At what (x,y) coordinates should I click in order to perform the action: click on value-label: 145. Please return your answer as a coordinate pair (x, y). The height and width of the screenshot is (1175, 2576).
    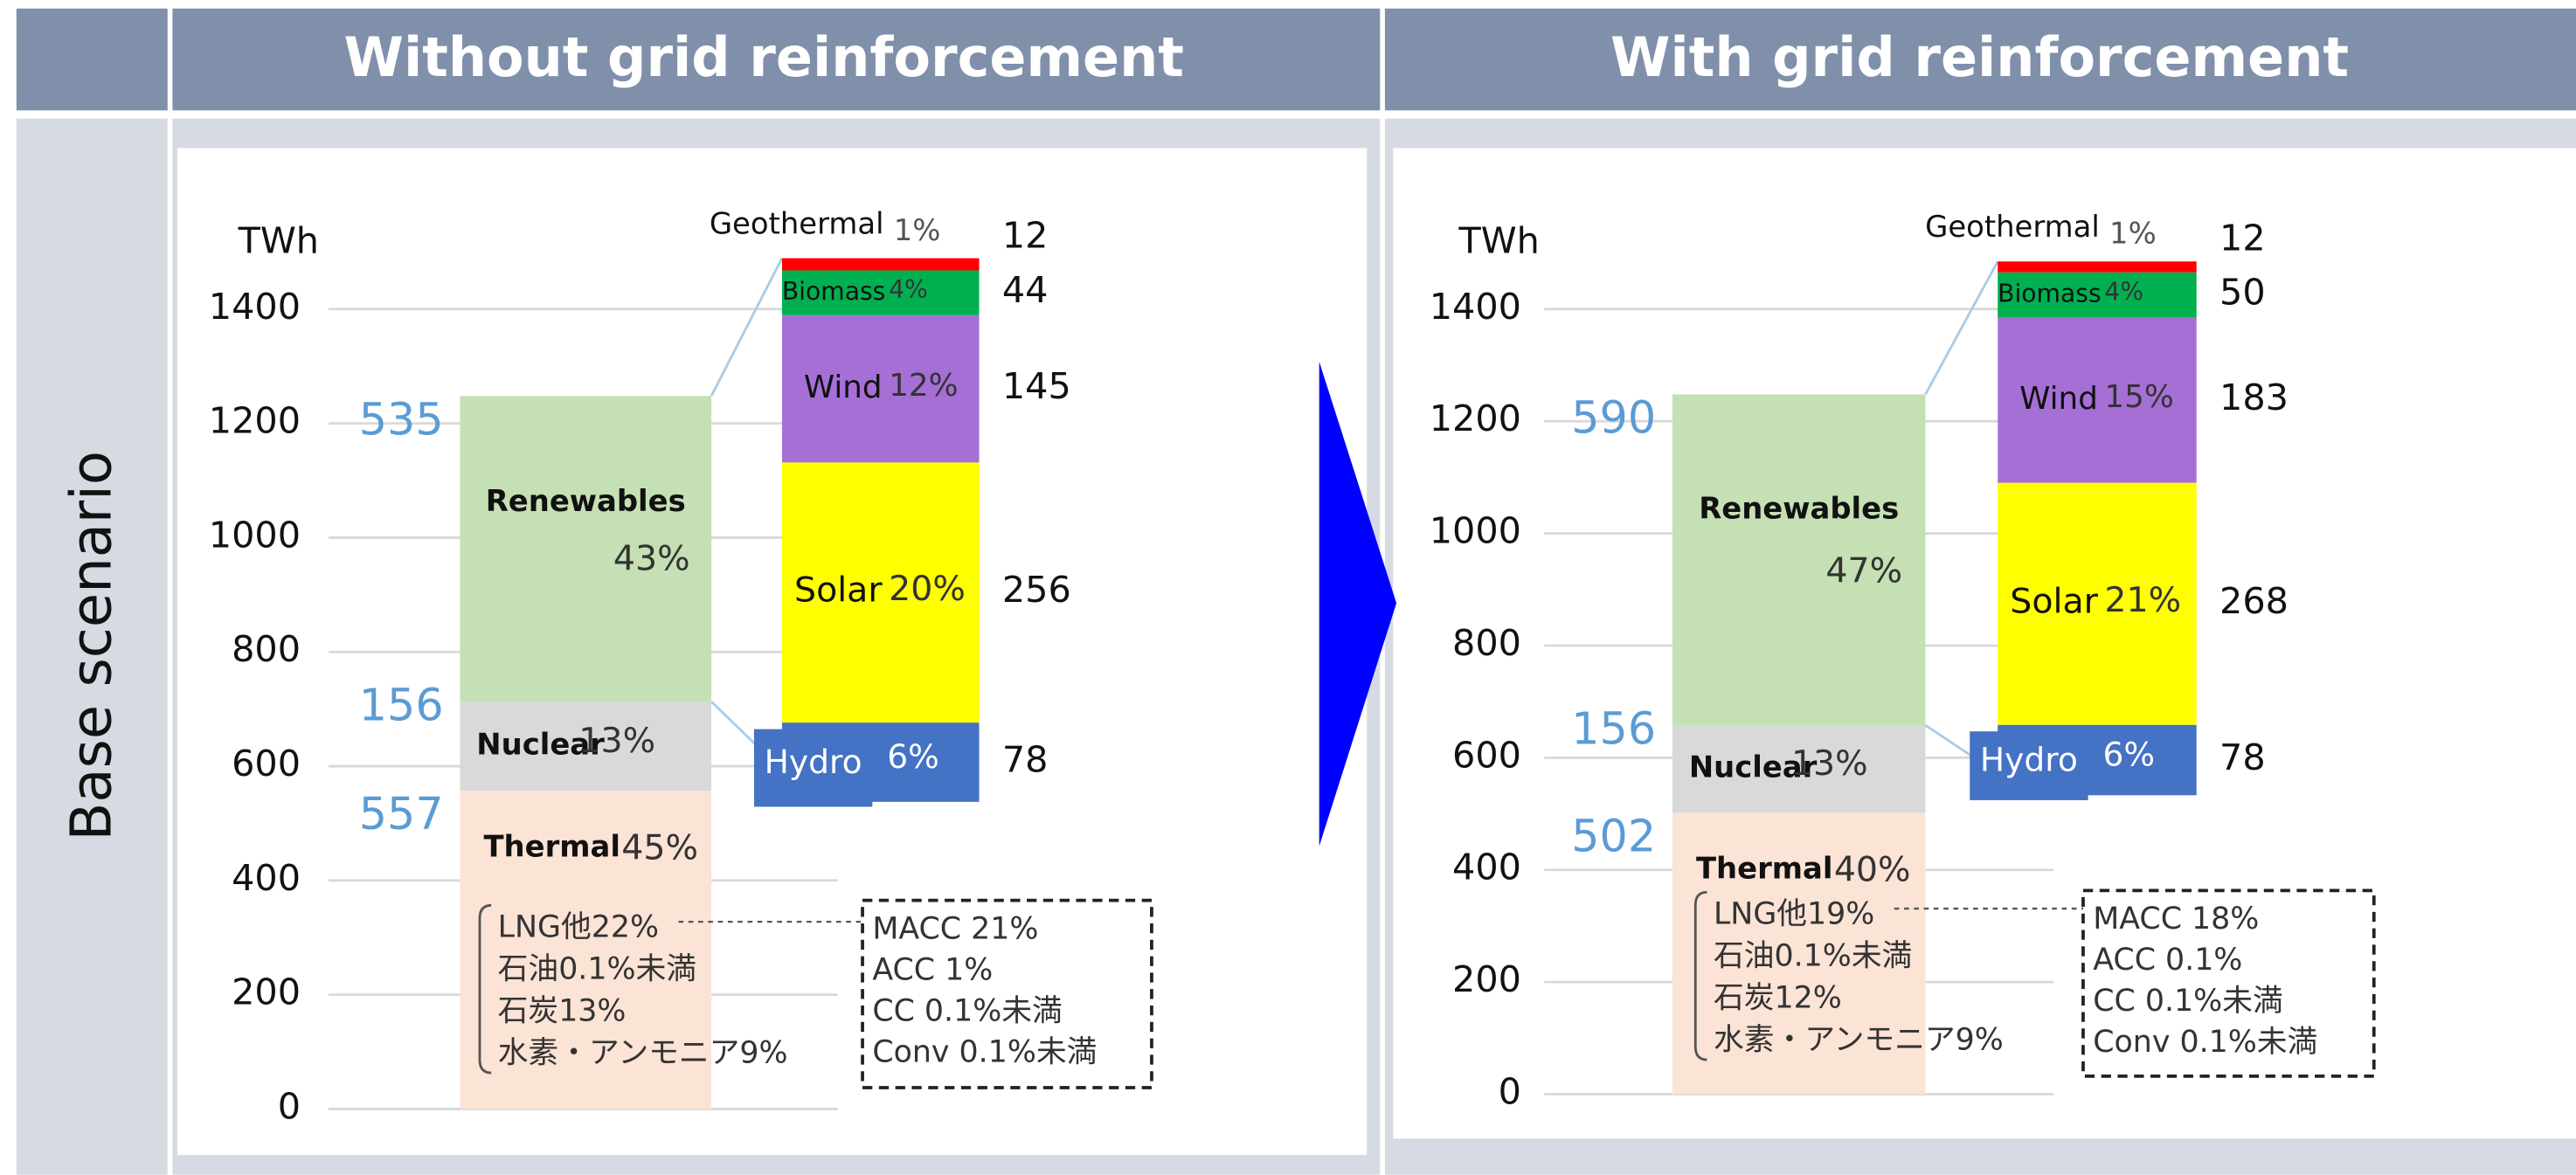
    Looking at the image, I should click on (1036, 386).